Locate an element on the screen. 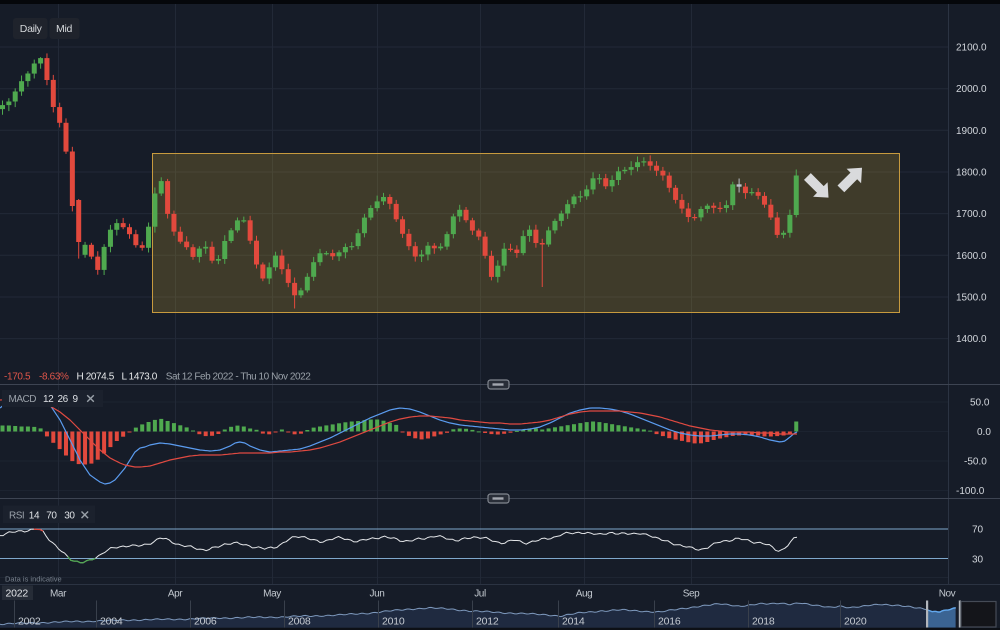 The image size is (1000, 630). svg-text: RSI is located at coordinates (16, 516).